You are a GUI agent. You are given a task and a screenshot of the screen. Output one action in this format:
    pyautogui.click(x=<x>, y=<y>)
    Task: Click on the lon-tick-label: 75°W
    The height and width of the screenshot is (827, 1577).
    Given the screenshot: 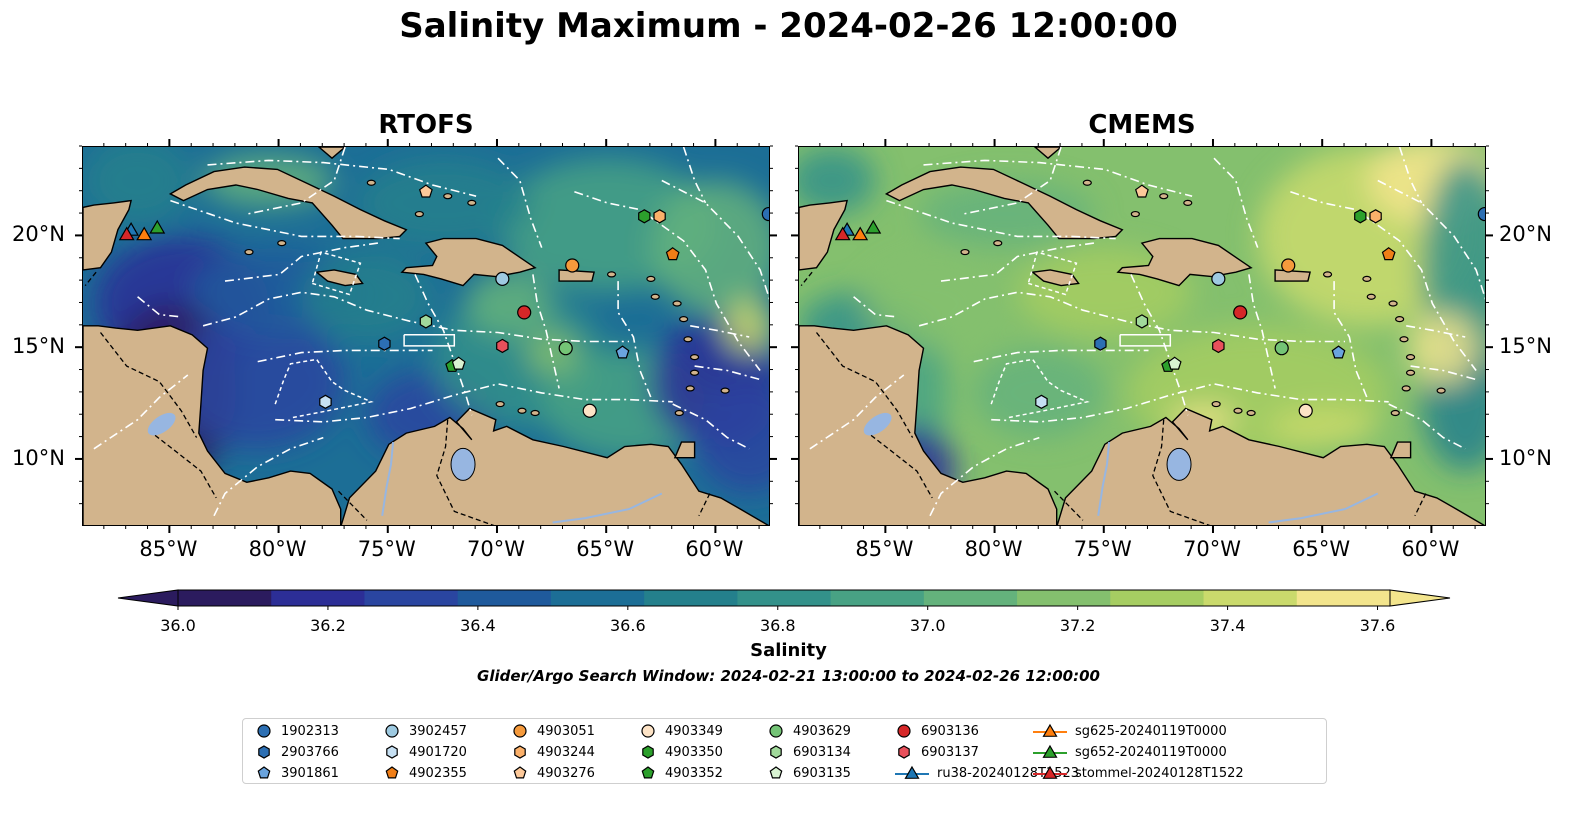 What is the action you would take?
    pyautogui.click(x=1102, y=549)
    